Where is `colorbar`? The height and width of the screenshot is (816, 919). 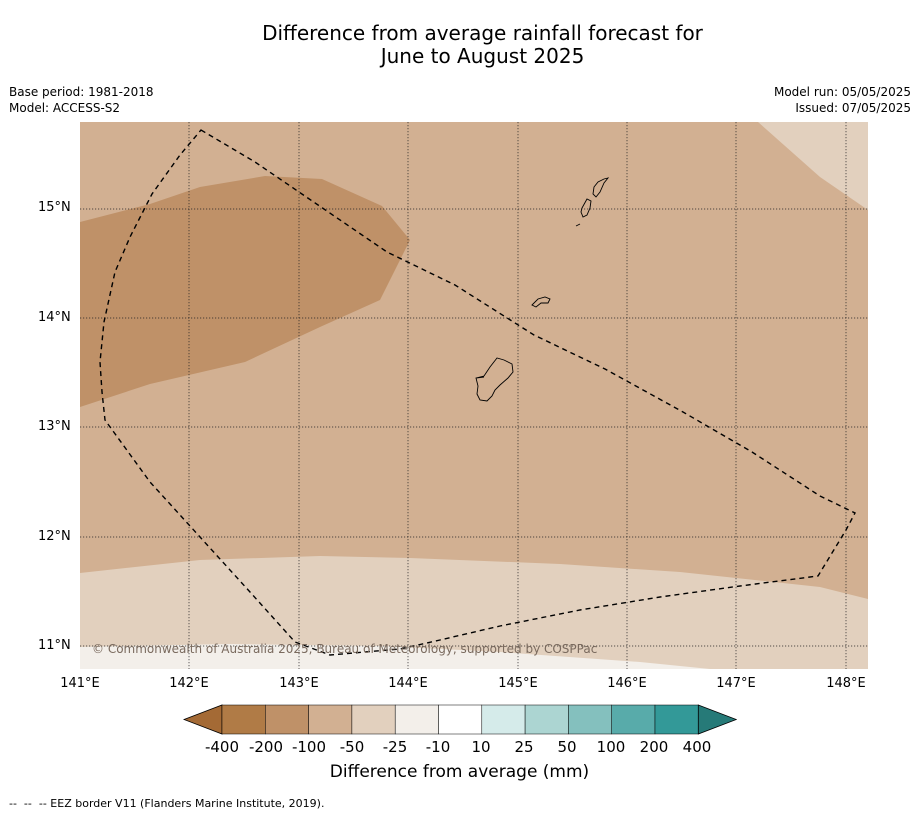 colorbar is located at coordinates (460, 719).